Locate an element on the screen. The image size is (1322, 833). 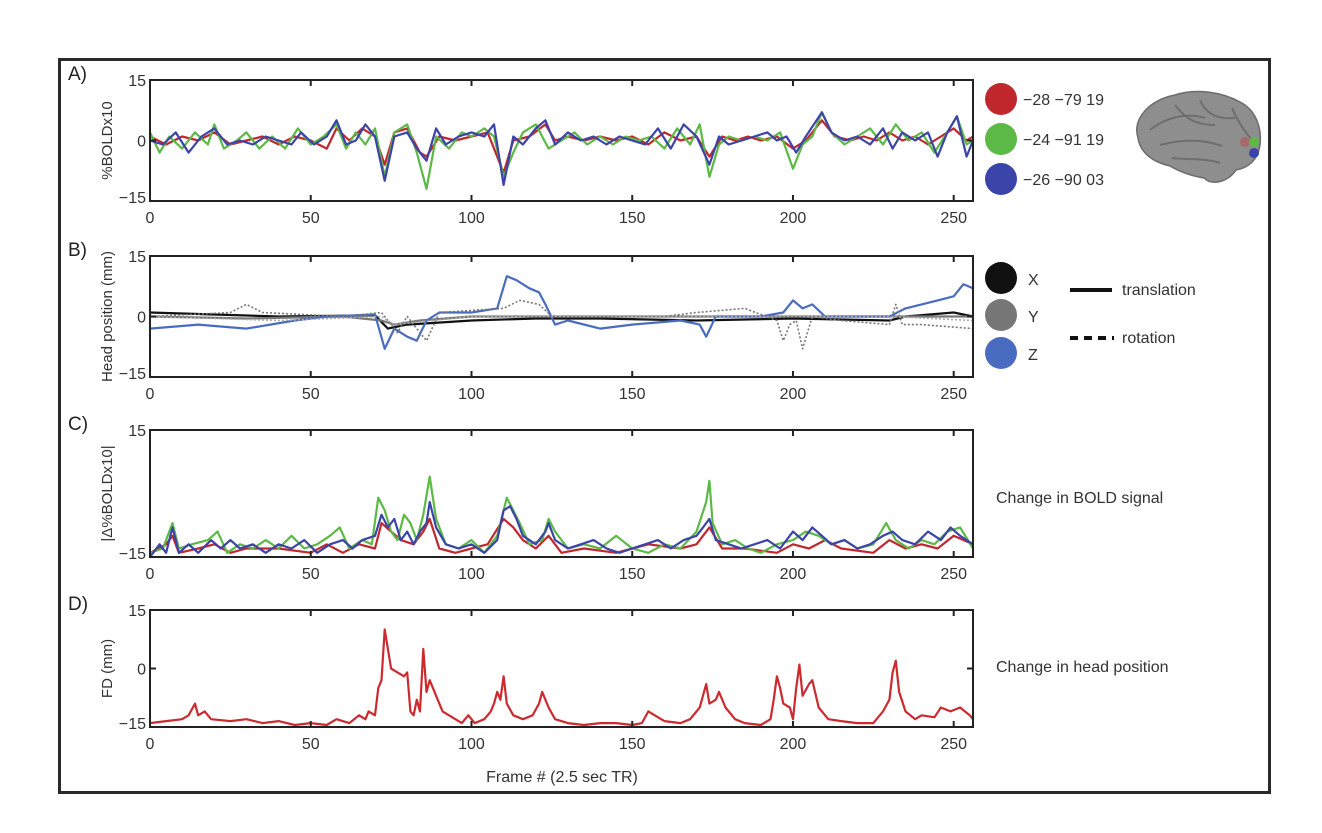
xtick-label-B-100: 100 is located at coordinates (471, 394).